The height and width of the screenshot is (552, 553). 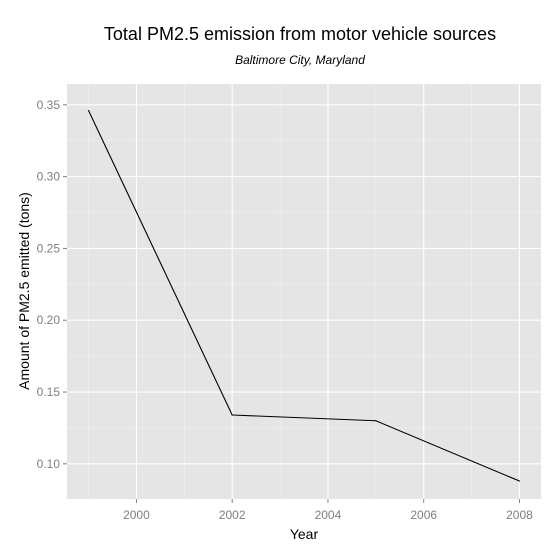 I want to click on y-tick-label: 0.10, so click(x=49, y=464).